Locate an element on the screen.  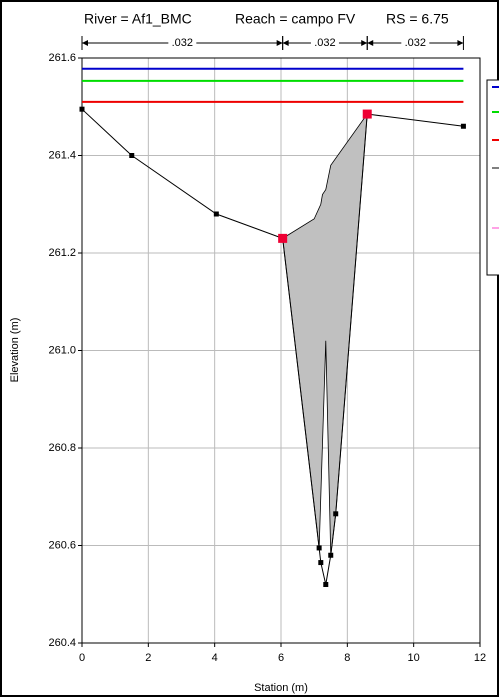
y-tick-label: 261.2 is located at coordinates (62, 253).